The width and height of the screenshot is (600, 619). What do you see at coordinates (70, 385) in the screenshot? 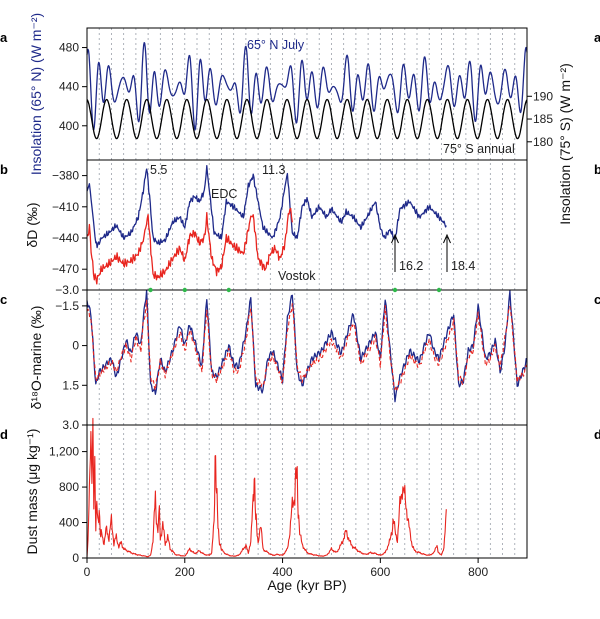
I see `ytick-label-left: 1.5` at bounding box center [70, 385].